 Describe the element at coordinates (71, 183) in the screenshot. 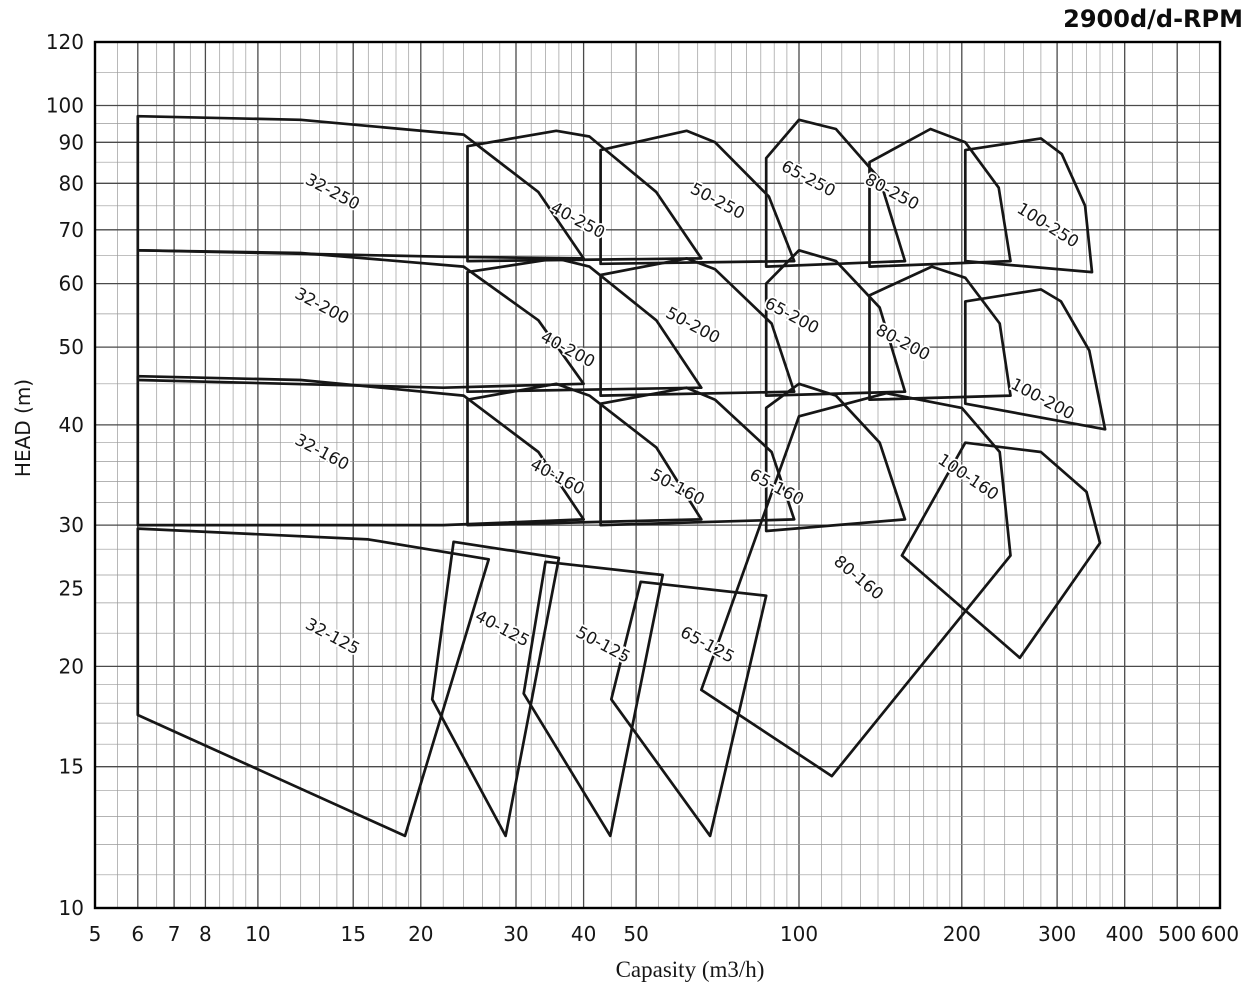

I see `y-tick-label: 80` at that location.